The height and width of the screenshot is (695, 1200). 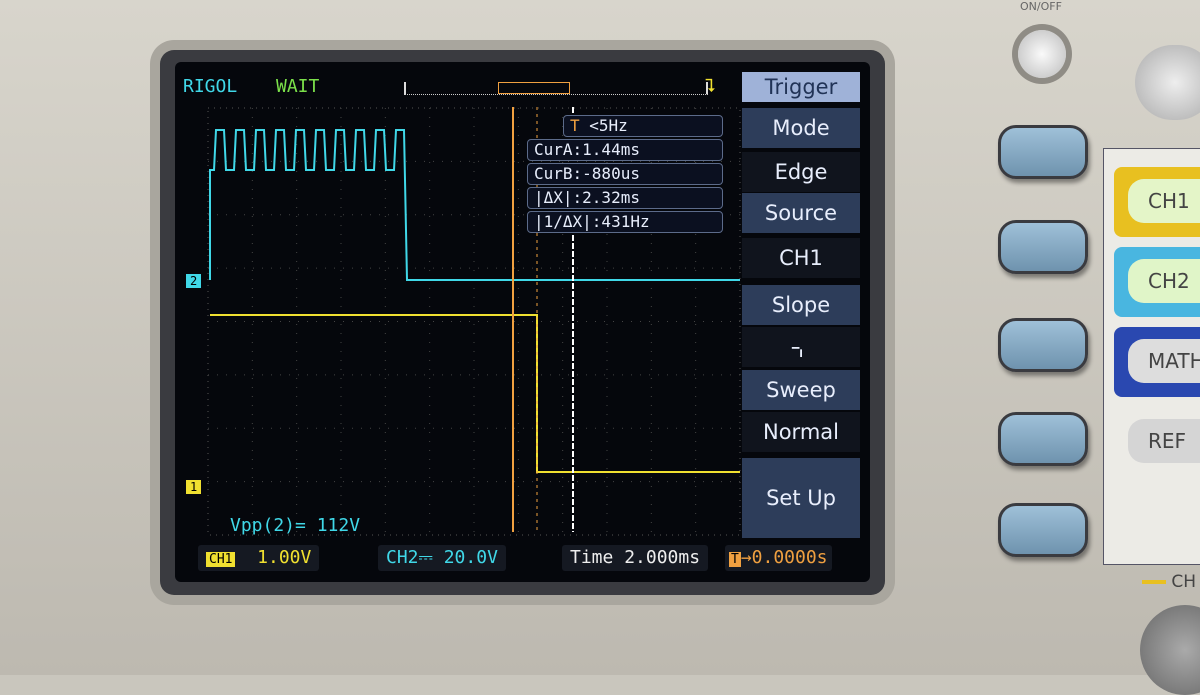 I want to click on ch2-label: CH2, so click(x=402, y=557).